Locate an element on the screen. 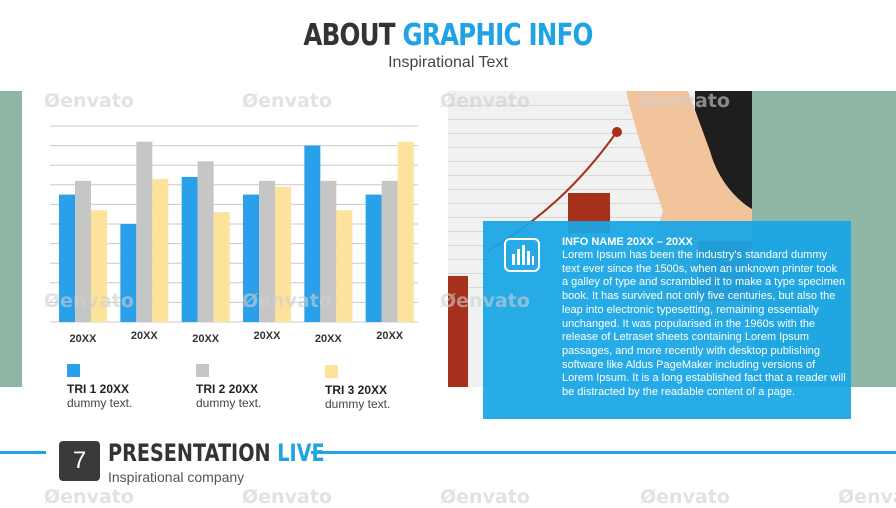 The width and height of the screenshot is (896, 508). chart-category-labels: 20XX 20XX 20XX 20XX 20XX 20XX is located at coordinates (237, 337).